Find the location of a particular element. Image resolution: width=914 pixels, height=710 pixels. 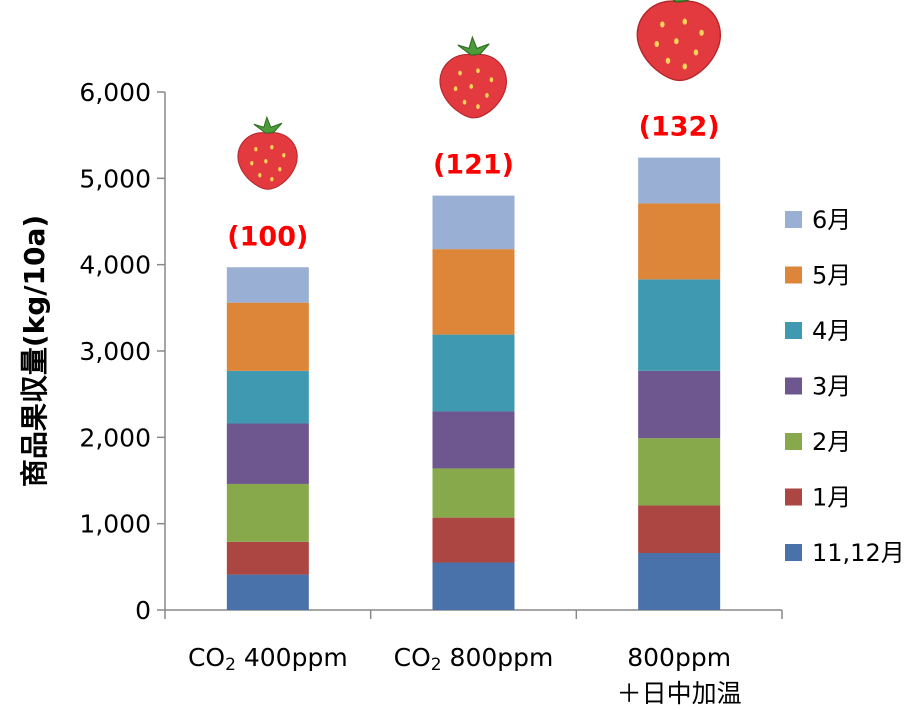

category-labels: CO2 400ppm CO2 800ppm 800ppm ＋日中加温 is located at coordinates (465, 675).